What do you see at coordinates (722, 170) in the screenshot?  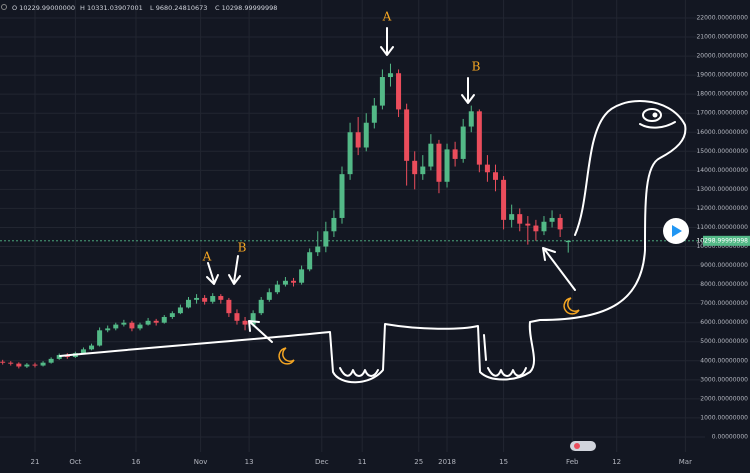 I see `y-tick-label: 14000.00000000` at bounding box center [722, 170].